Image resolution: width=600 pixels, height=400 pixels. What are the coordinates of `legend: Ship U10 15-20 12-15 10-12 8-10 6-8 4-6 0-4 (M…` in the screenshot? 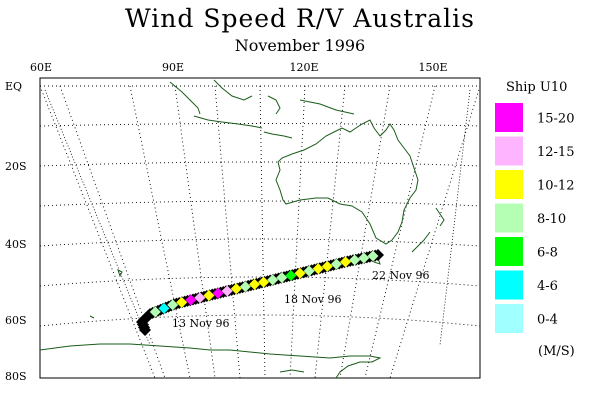 It's located at (535, 219).